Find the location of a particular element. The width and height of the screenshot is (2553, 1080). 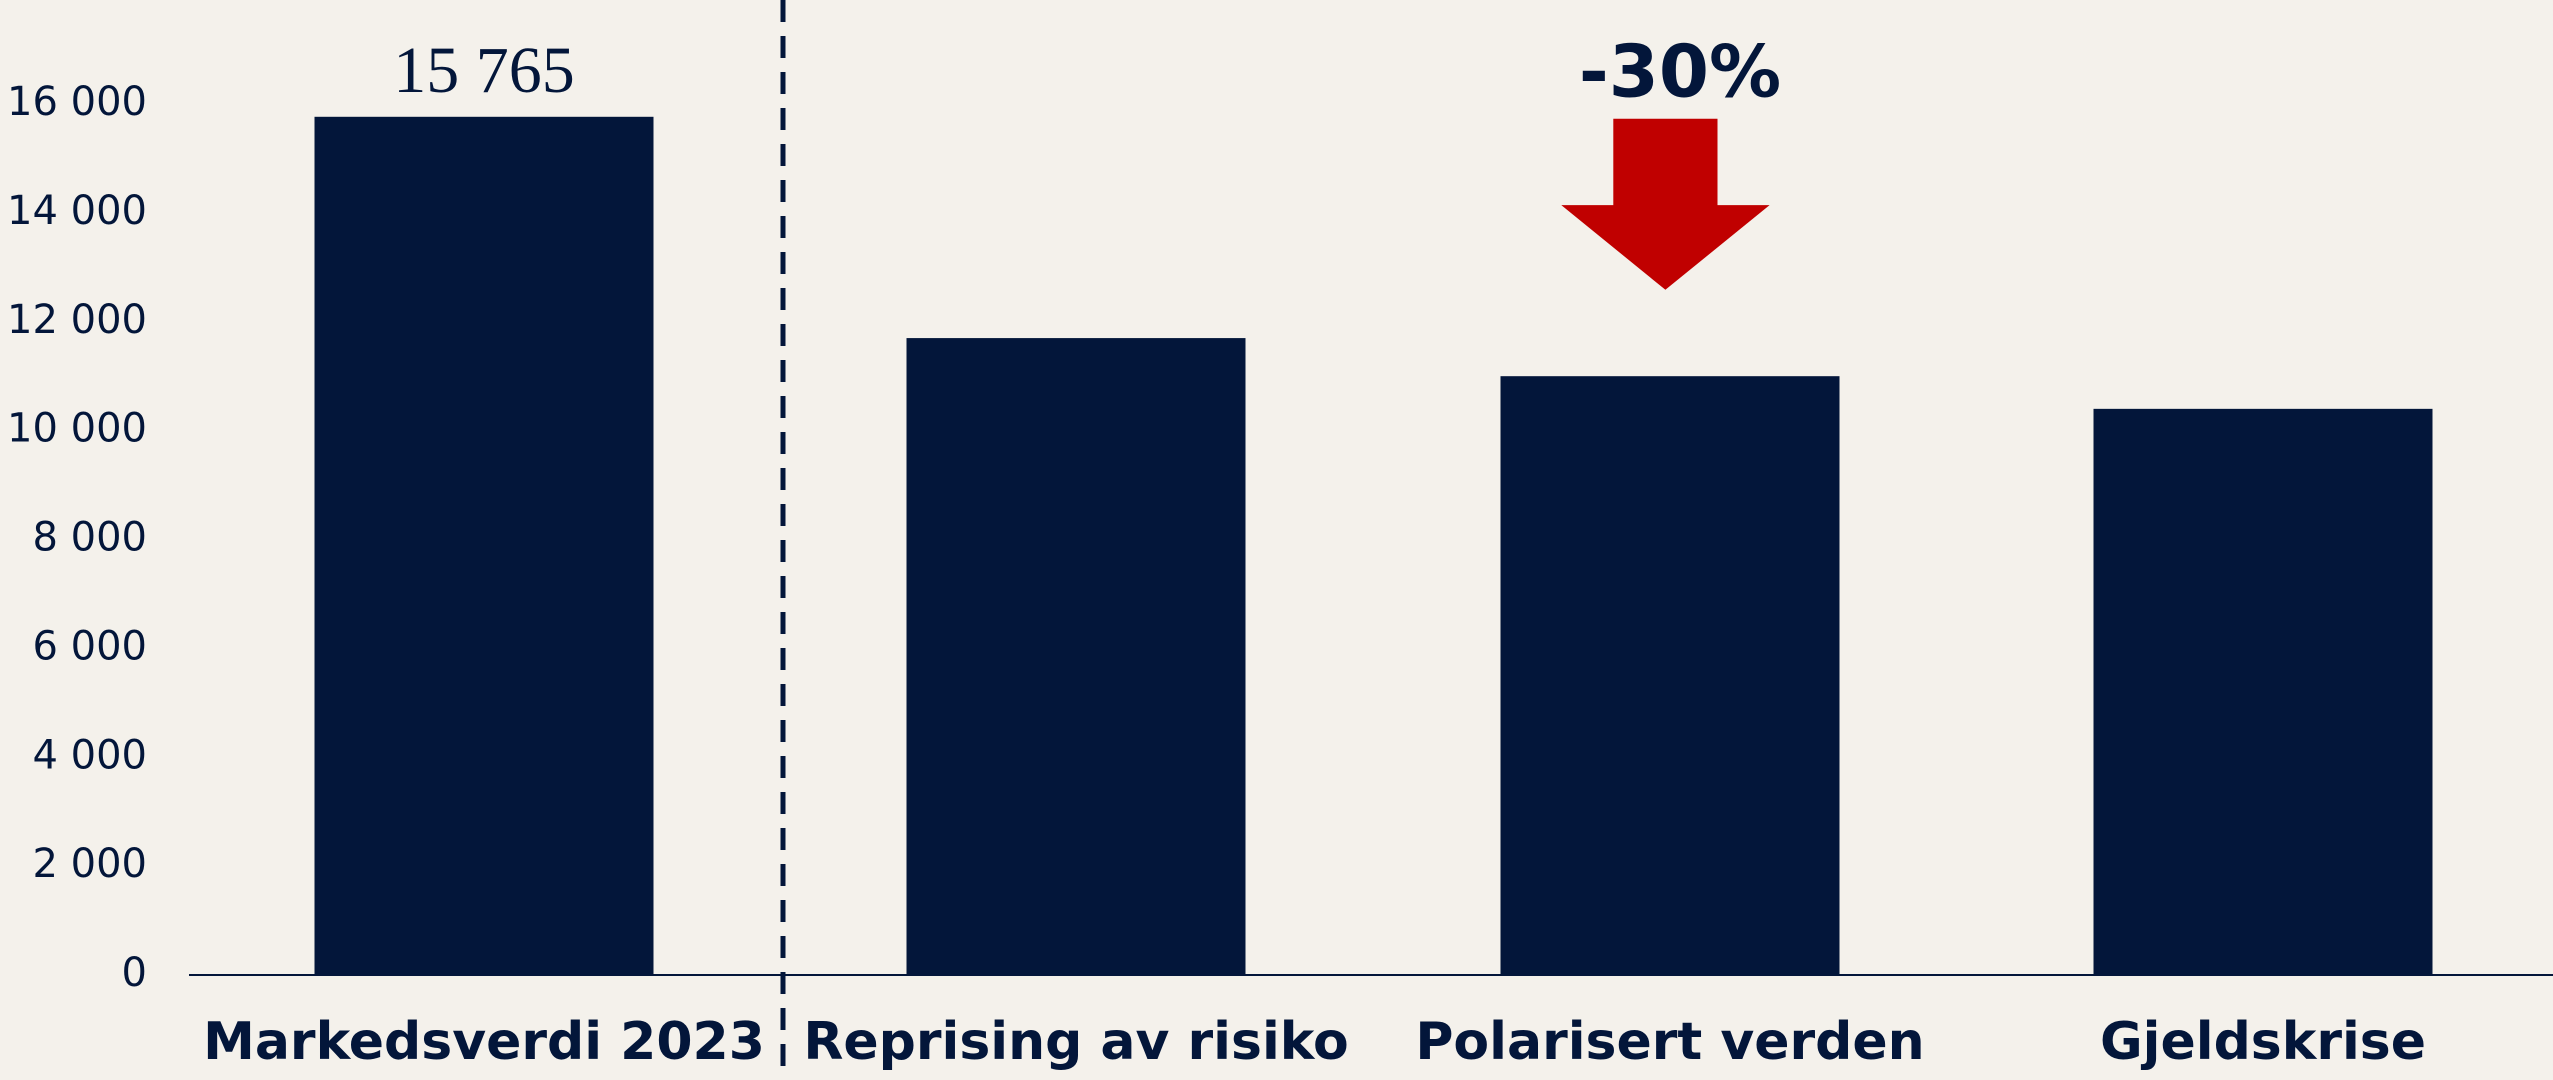

y-tick-label: 16 000 is located at coordinates (77, 102).